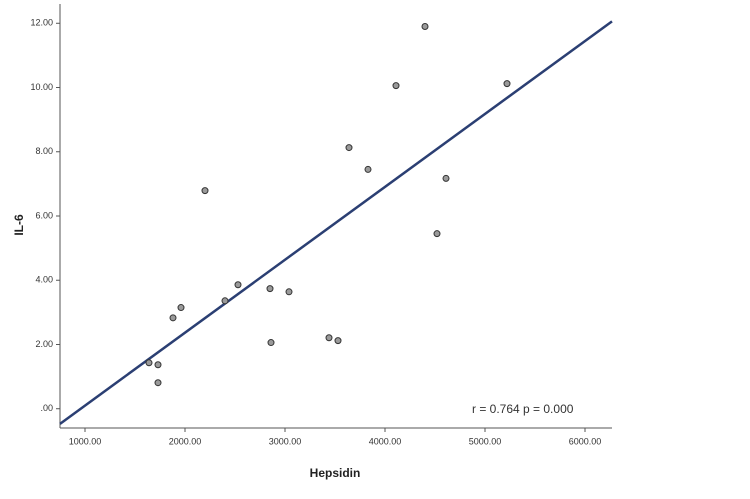 Image resolution: width=750 pixels, height=499 pixels. What do you see at coordinates (523, 409) in the screenshot?
I see `annotation: r = 0.764 p = 0.000` at bounding box center [523, 409].